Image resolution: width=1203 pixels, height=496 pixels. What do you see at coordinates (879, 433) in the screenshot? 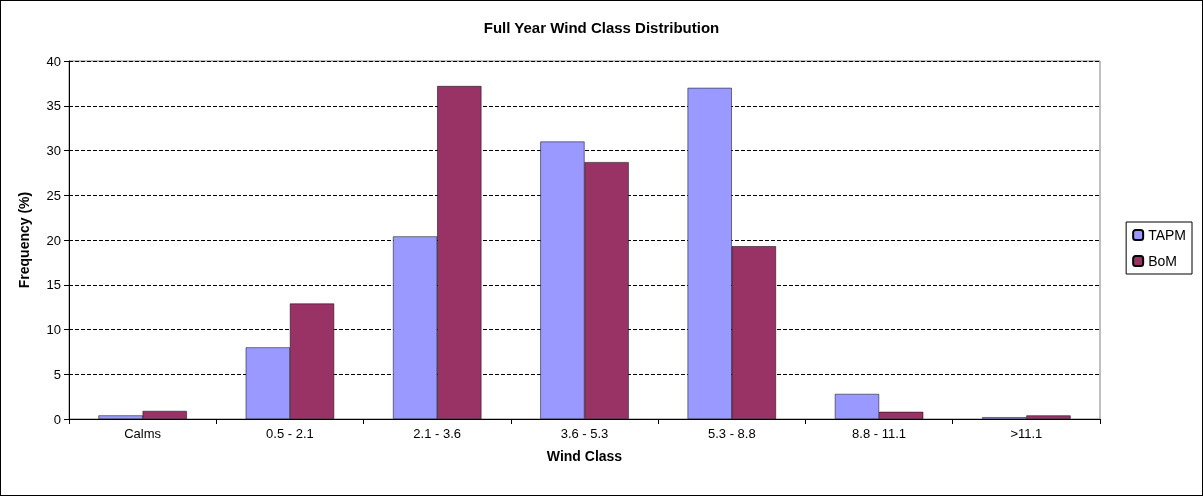
I see `x-tick-label: 8.8 - 11.1` at bounding box center [879, 433].